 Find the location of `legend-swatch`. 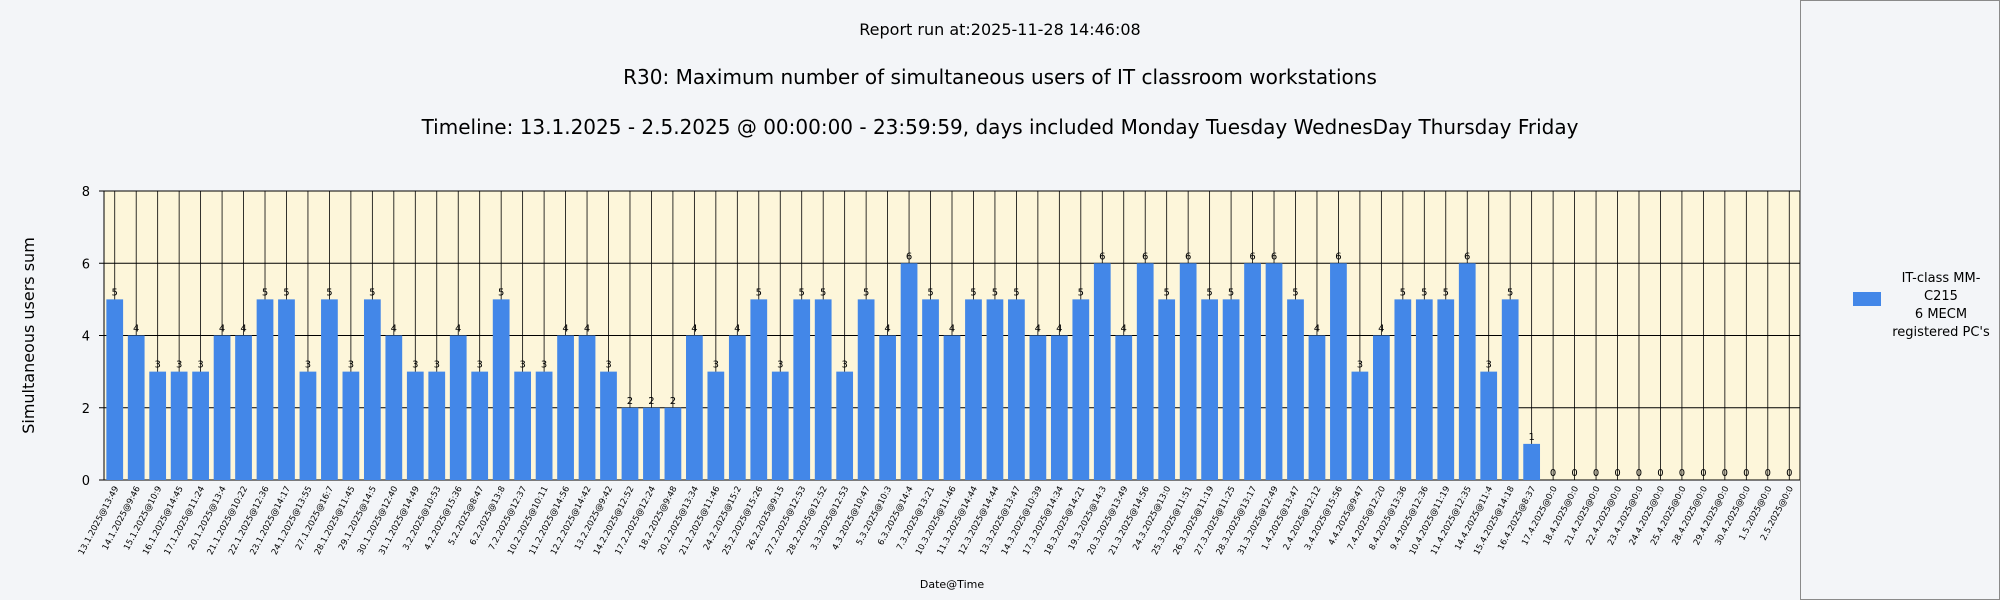

legend-swatch is located at coordinates (1867, 299).